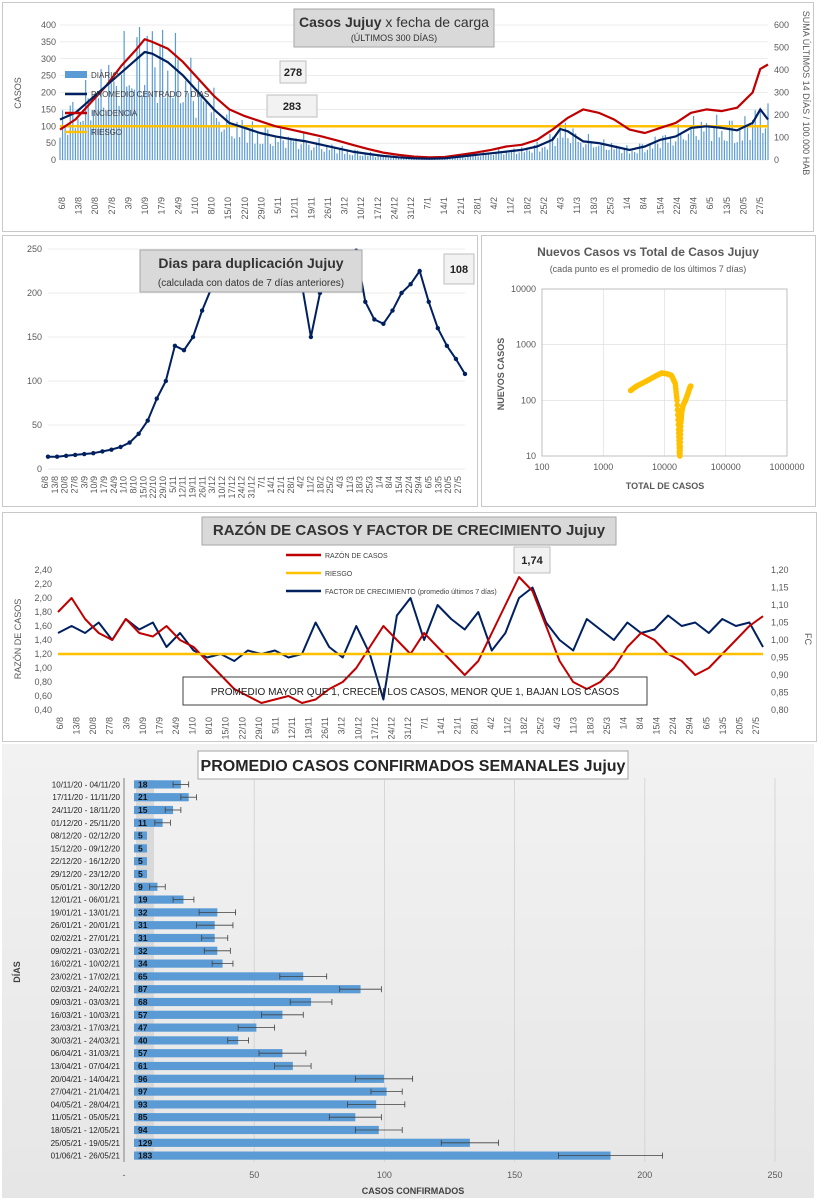 This screenshot has width=818, height=1200. I want to click on razon-x-tick-label: 8/10, so click(209, 726).